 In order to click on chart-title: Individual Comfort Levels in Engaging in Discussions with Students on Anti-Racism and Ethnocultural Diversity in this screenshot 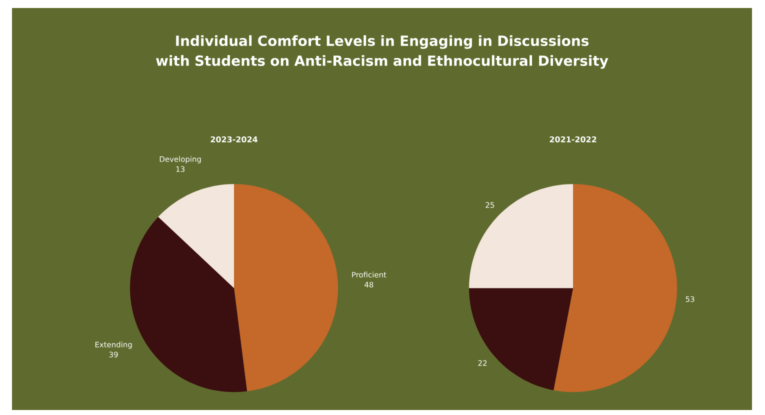, I will do `click(382, 52)`.